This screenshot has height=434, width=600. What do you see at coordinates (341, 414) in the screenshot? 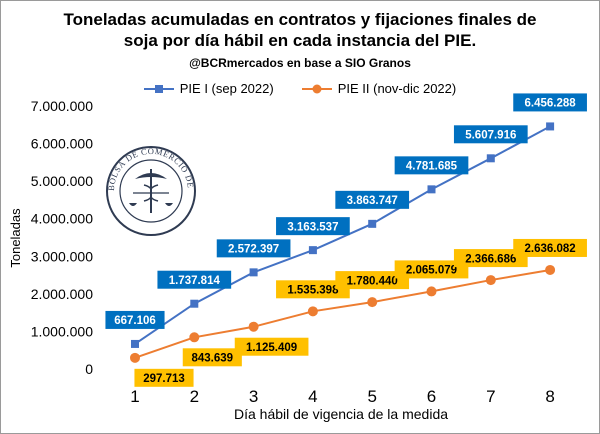
I see `x-axis-title: Día hábil de vigencia de la medida` at bounding box center [341, 414].